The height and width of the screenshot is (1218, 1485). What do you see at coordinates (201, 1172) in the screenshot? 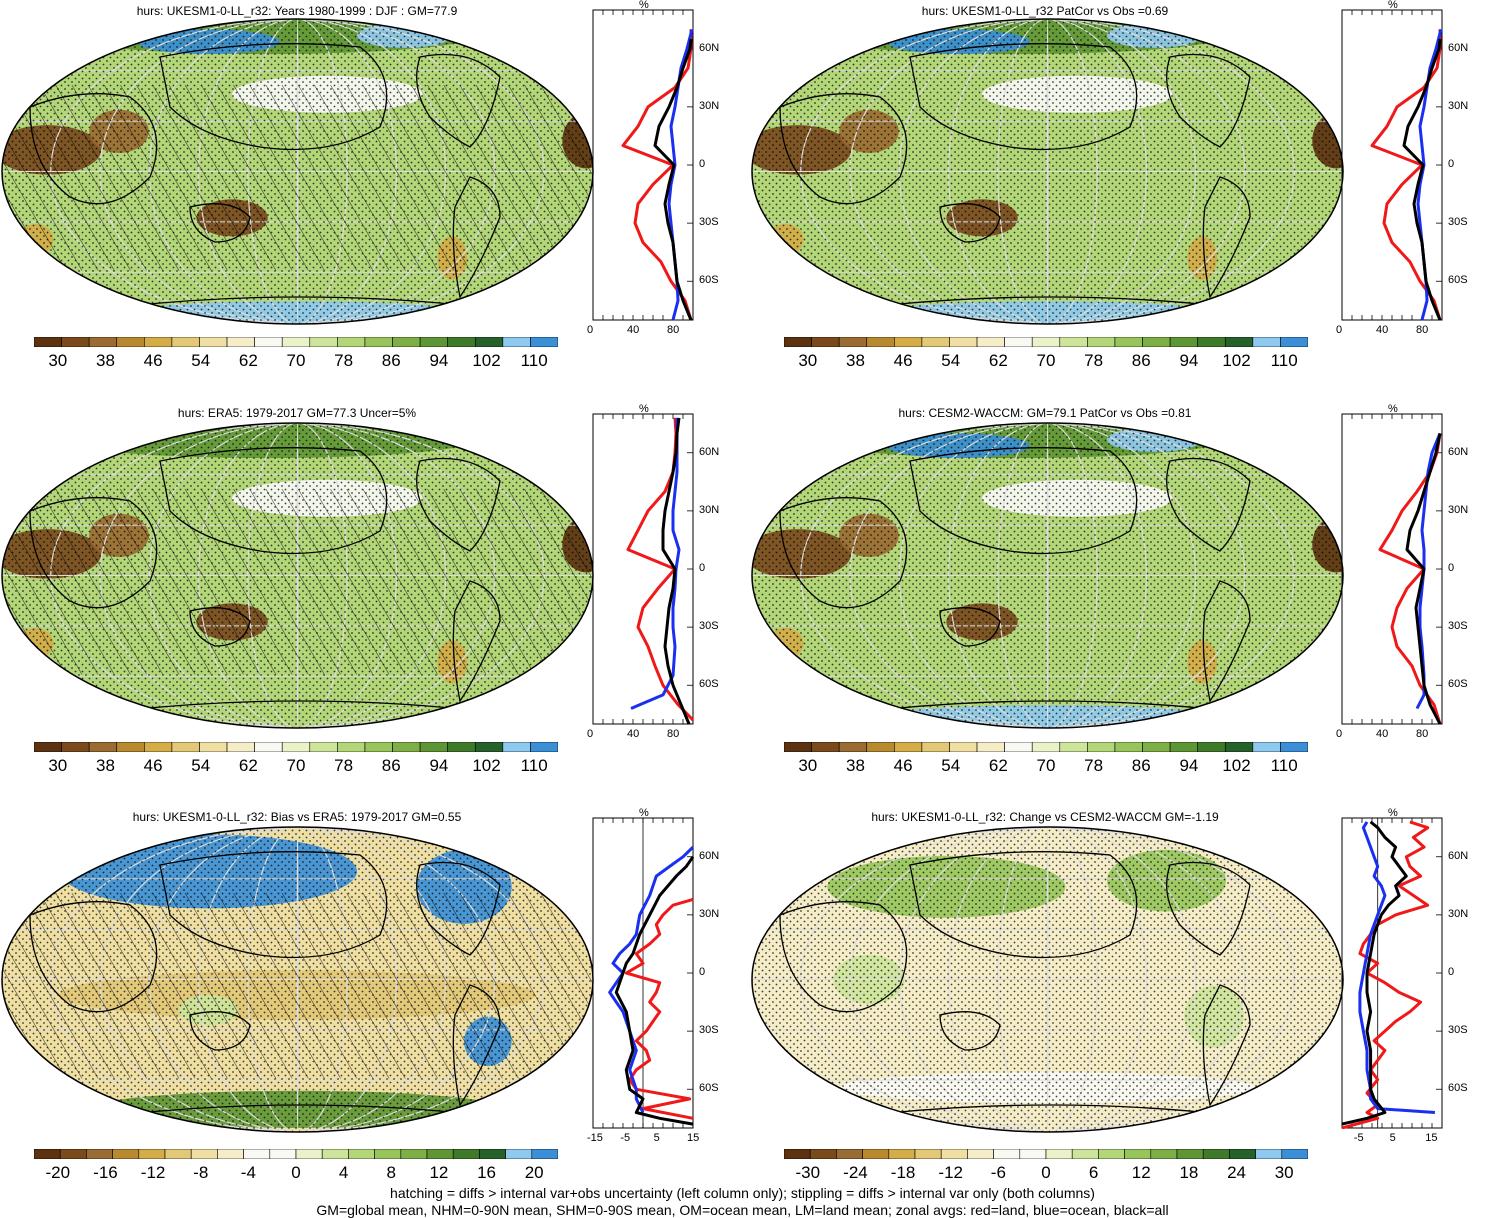
I see `colorbar-tick-label: -8` at bounding box center [201, 1172].